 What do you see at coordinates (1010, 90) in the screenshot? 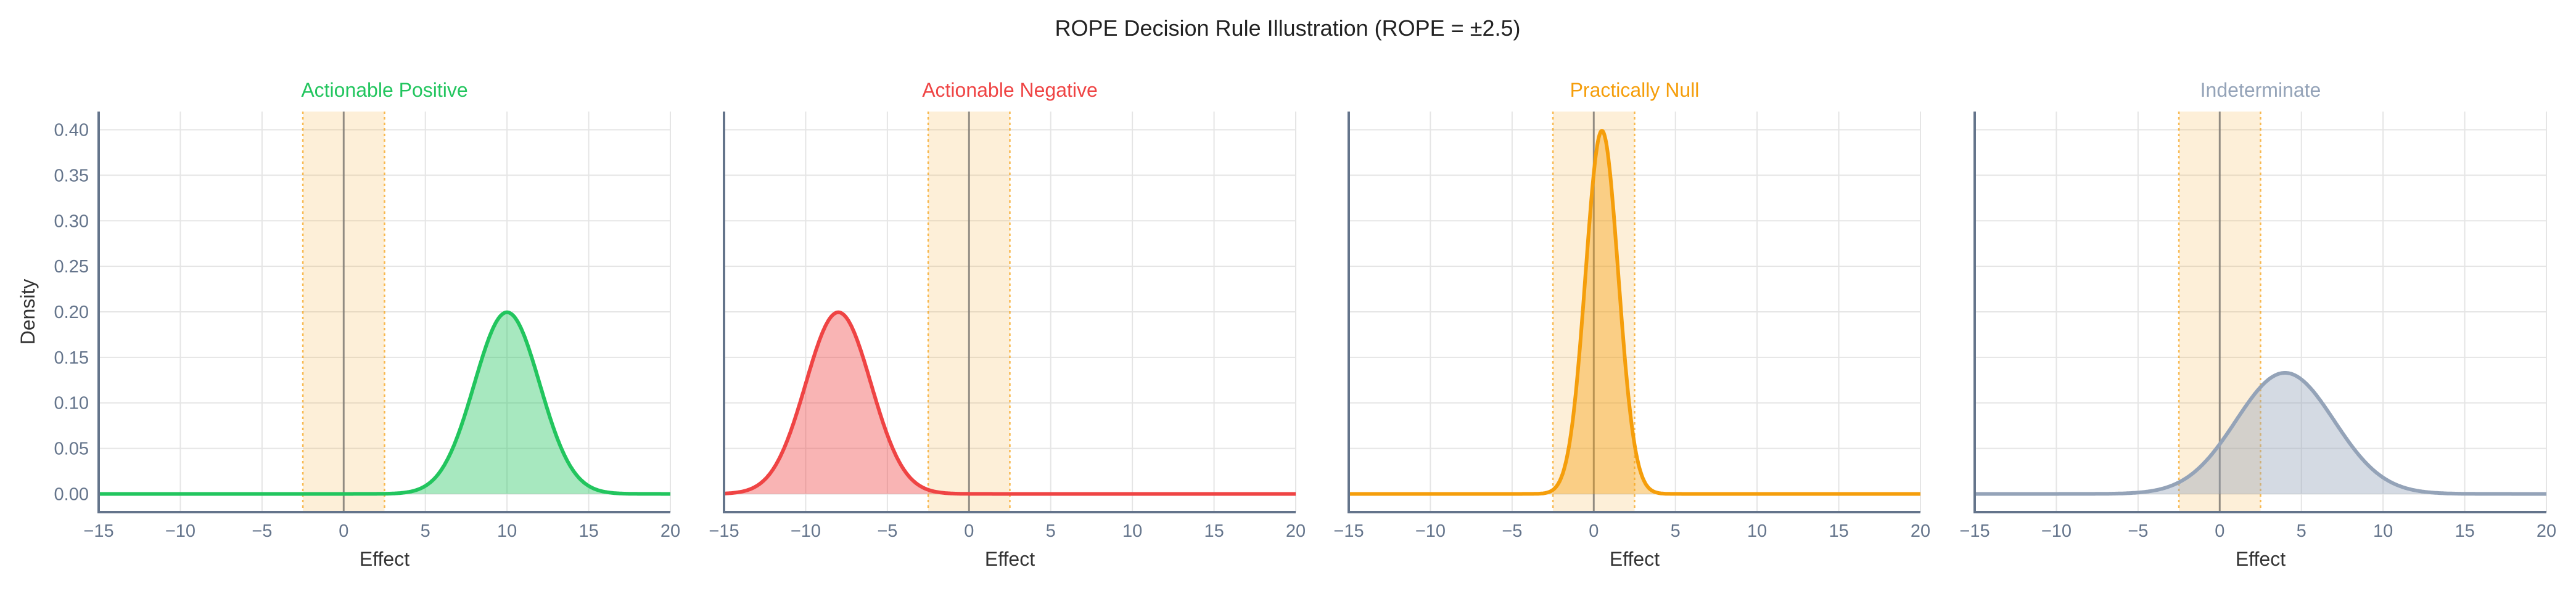
I see `panel-title: Actionable Negative` at bounding box center [1010, 90].